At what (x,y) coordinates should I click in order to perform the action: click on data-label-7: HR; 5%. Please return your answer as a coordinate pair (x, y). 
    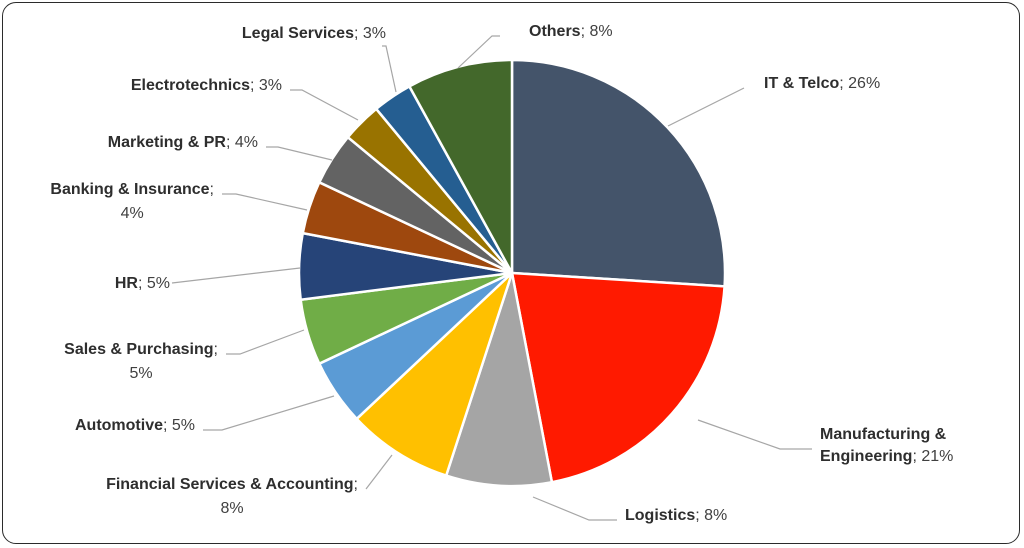
    Looking at the image, I should click on (142, 283).